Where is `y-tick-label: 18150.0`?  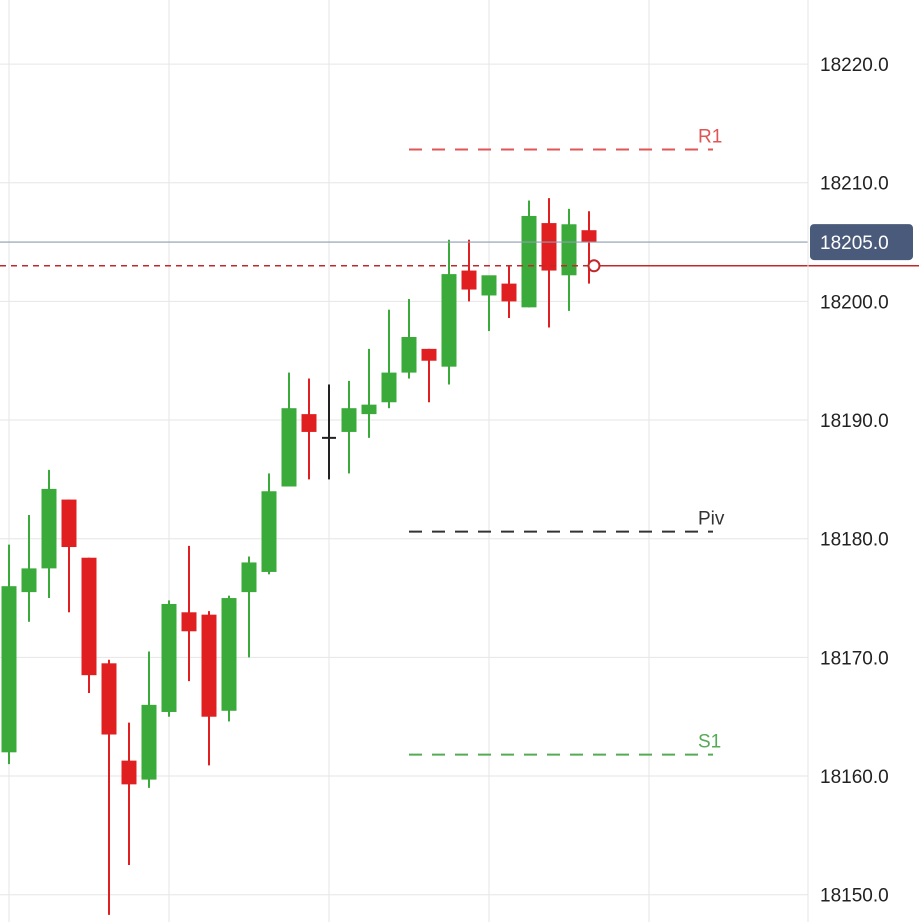
y-tick-label: 18150.0 is located at coordinates (854, 896).